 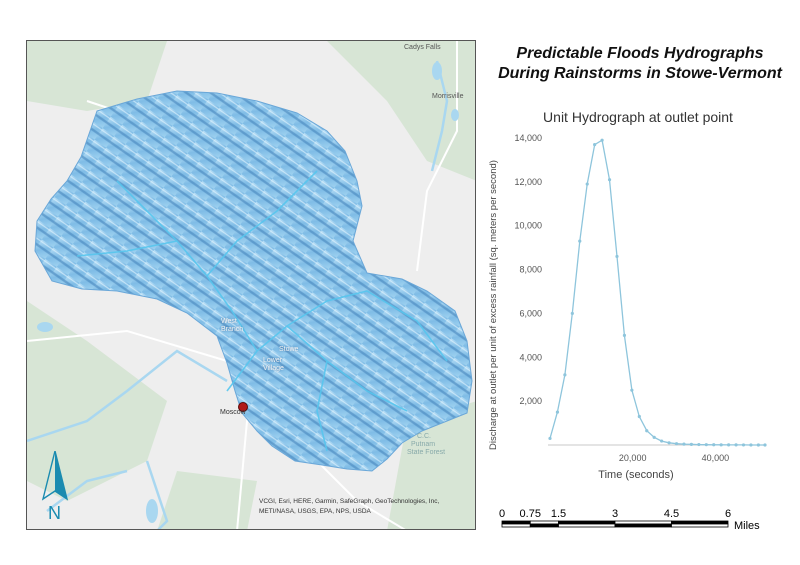 I want to click on place-label-state-forest: C.C. Putnam State Forest, so click(x=426, y=445).